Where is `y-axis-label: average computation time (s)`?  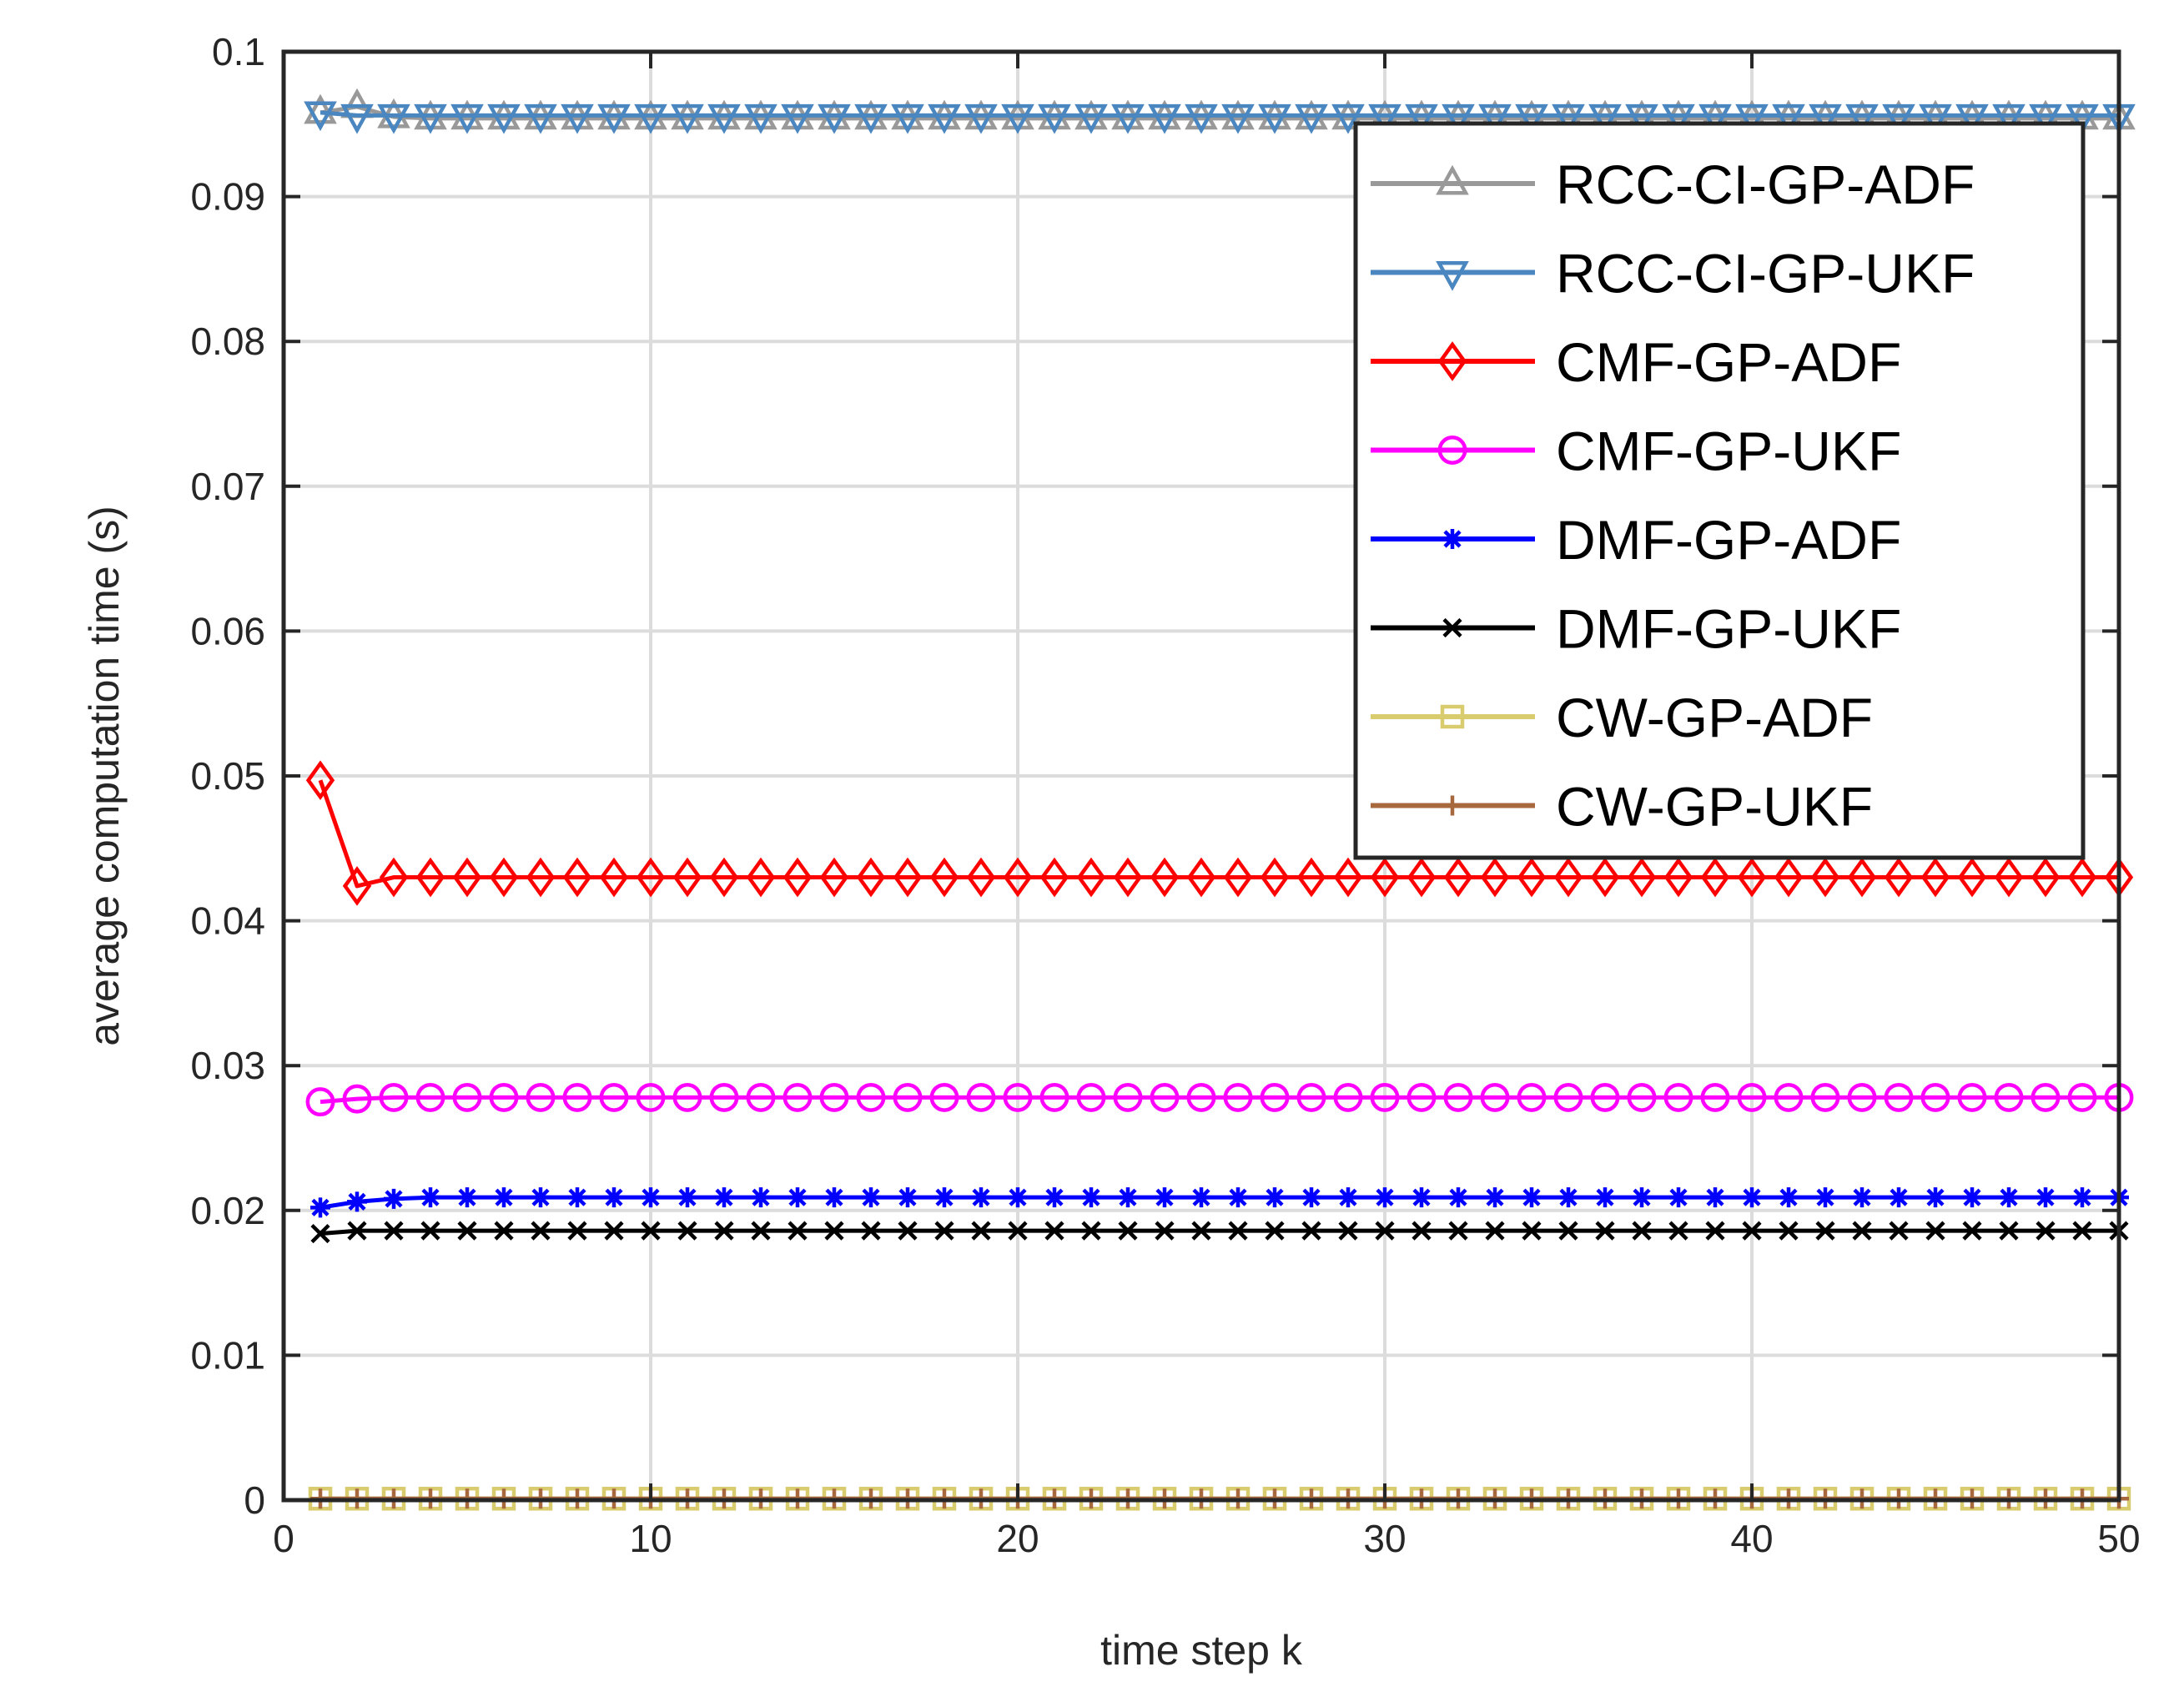 y-axis-label: average computation time (s) is located at coordinates (104, 776).